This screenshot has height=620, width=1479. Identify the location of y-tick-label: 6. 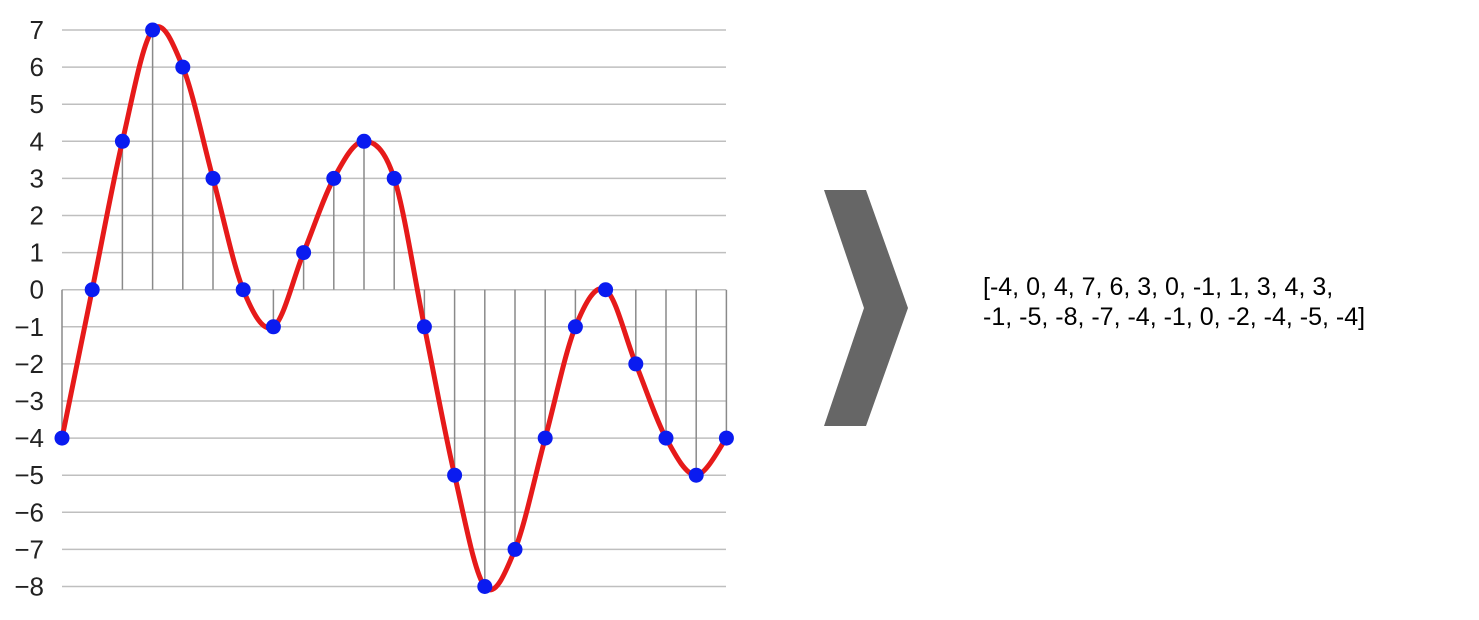
(37, 67).